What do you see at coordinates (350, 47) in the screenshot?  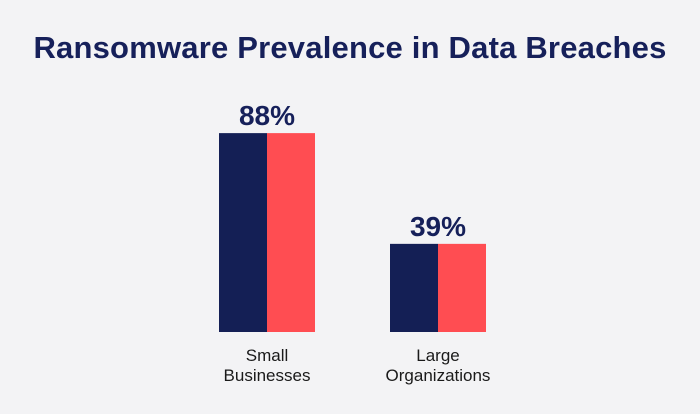 I see `chart-title: Ransomware Prevalence in Data Breaches` at bounding box center [350, 47].